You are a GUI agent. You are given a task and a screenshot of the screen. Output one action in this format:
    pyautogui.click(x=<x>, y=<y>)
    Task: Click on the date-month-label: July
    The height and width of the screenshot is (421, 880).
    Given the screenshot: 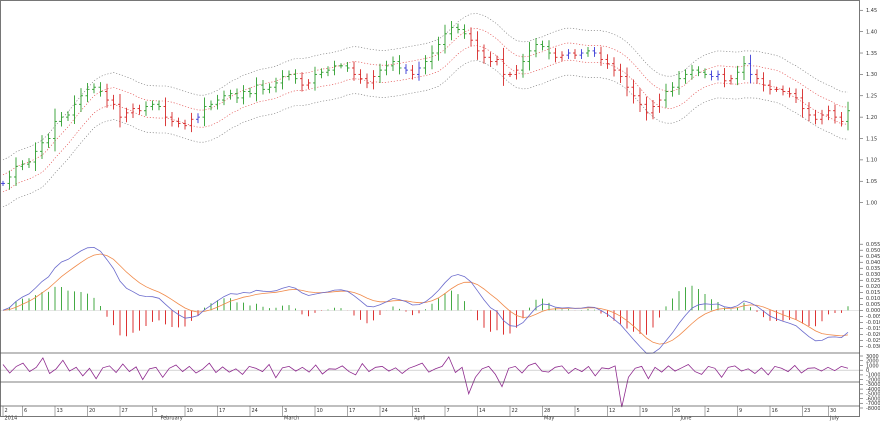 What is the action you would take?
    pyautogui.click(x=834, y=418)
    